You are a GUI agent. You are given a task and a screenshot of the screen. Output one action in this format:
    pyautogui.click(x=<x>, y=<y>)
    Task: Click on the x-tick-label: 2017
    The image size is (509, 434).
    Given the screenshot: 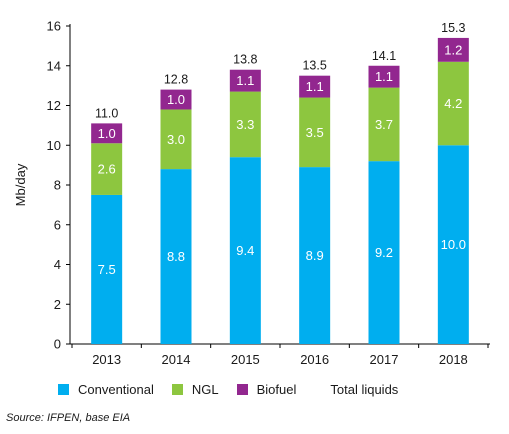 What is the action you would take?
    pyautogui.click(x=384, y=359)
    